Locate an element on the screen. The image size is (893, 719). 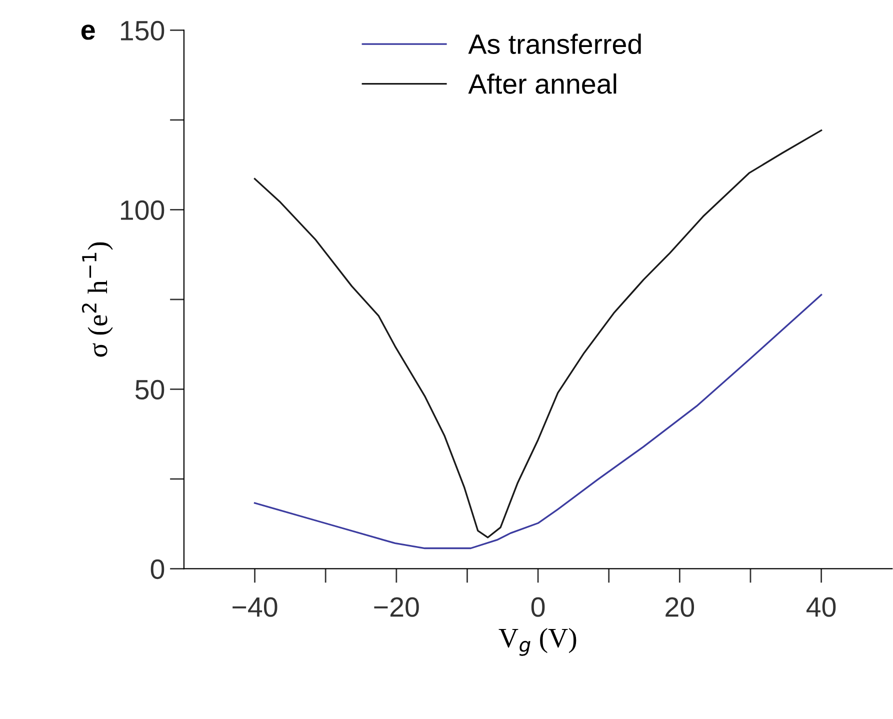
y-tick-label: 100 is located at coordinates (142, 210).